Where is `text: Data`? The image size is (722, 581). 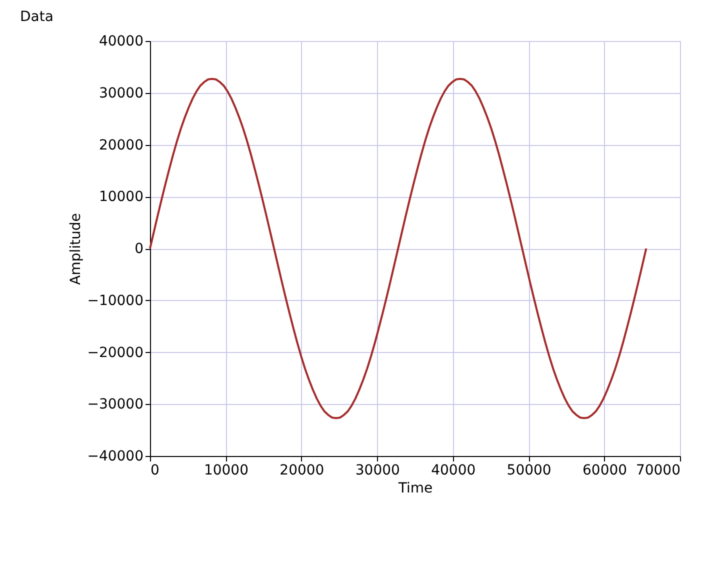 text: Data is located at coordinates (37, 17).